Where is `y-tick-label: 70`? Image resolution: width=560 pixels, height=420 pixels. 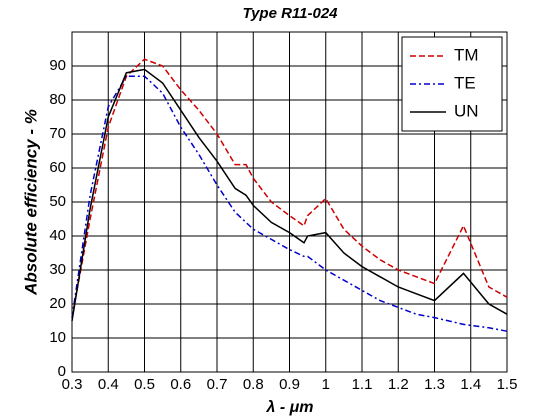 y-tick-label: 70 is located at coordinates (57, 133).